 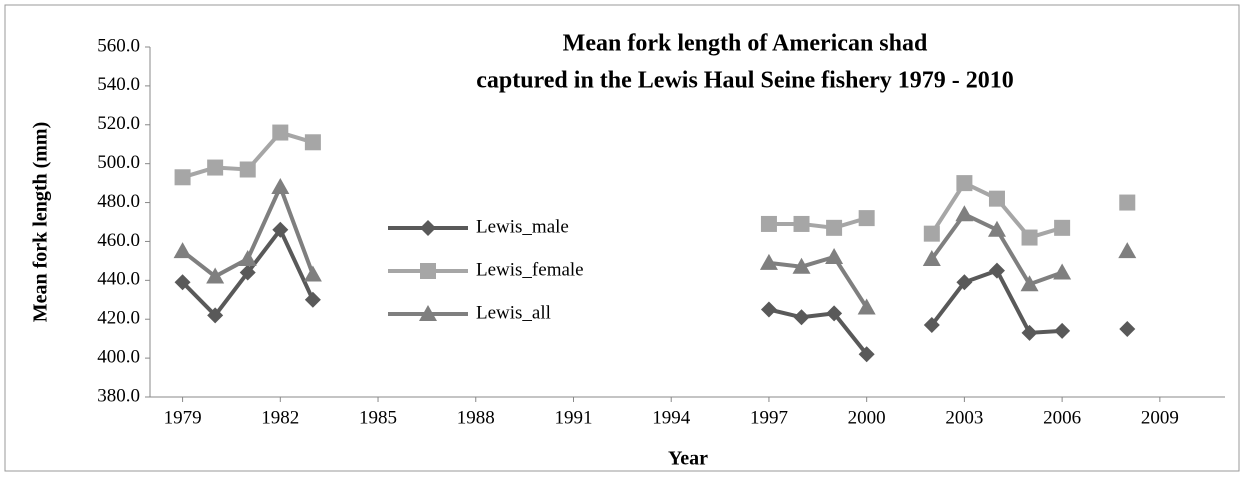 What do you see at coordinates (745, 44) in the screenshot?
I see `chart-title: Mean fork length of American shad` at bounding box center [745, 44].